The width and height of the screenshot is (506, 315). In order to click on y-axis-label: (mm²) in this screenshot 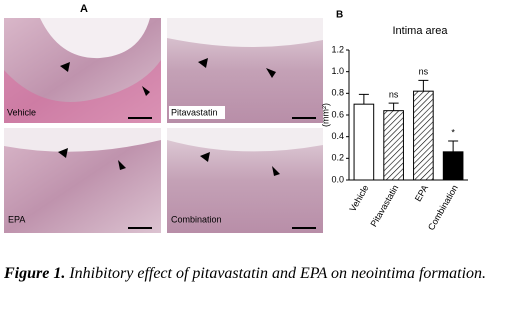, I will do `click(325, 115)`.